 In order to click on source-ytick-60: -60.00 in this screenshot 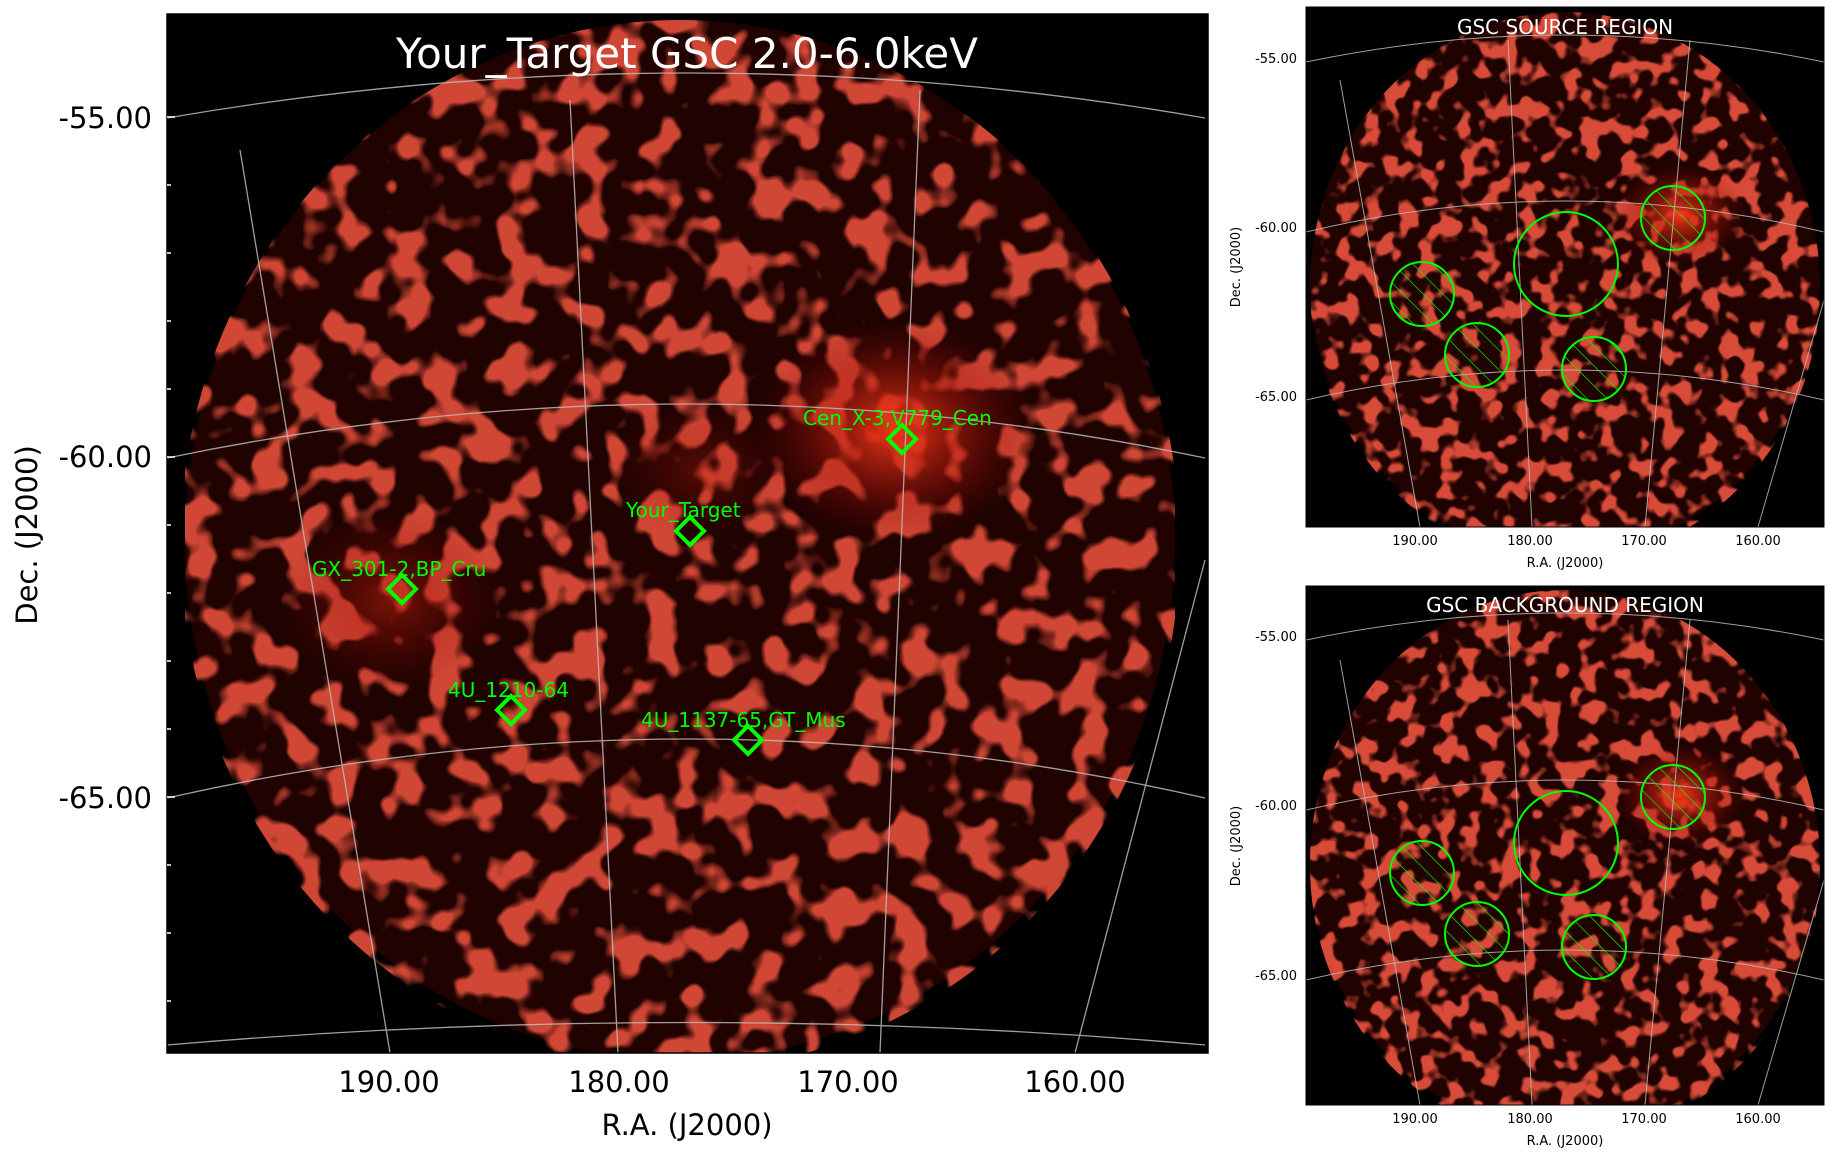, I will do `click(1276, 228)`.